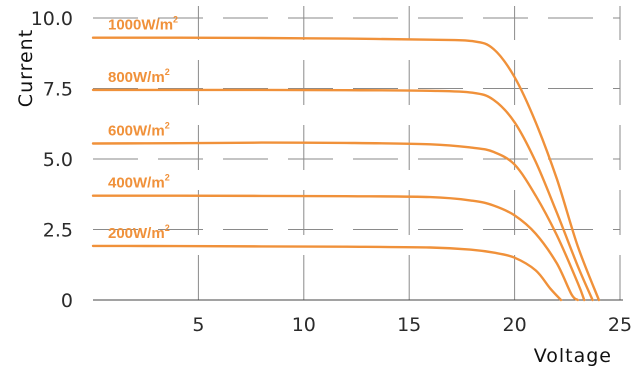 This screenshot has width=631, height=367. I want to click on x-tick-label: 10, so click(304, 325).